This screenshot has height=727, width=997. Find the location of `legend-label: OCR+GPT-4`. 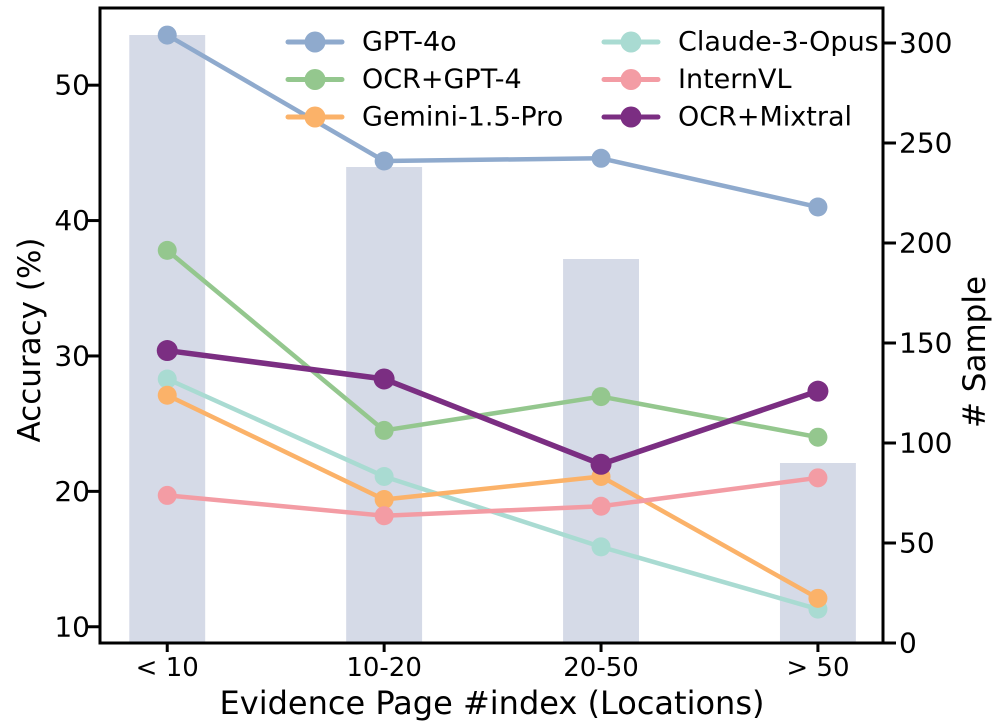

legend-label: OCR+GPT-4 is located at coordinates (442, 79).